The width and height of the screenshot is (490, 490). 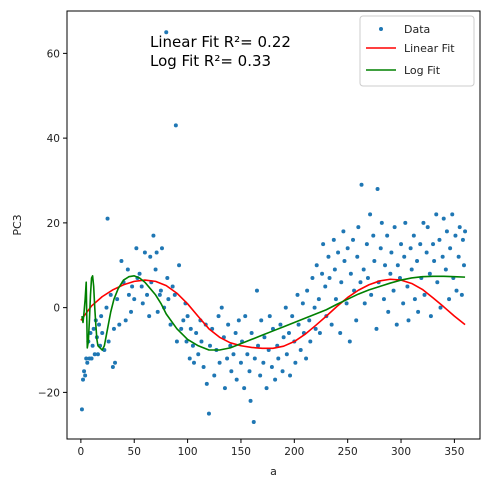 I want to click on x-tick-label: 150, so click(x=241, y=452).